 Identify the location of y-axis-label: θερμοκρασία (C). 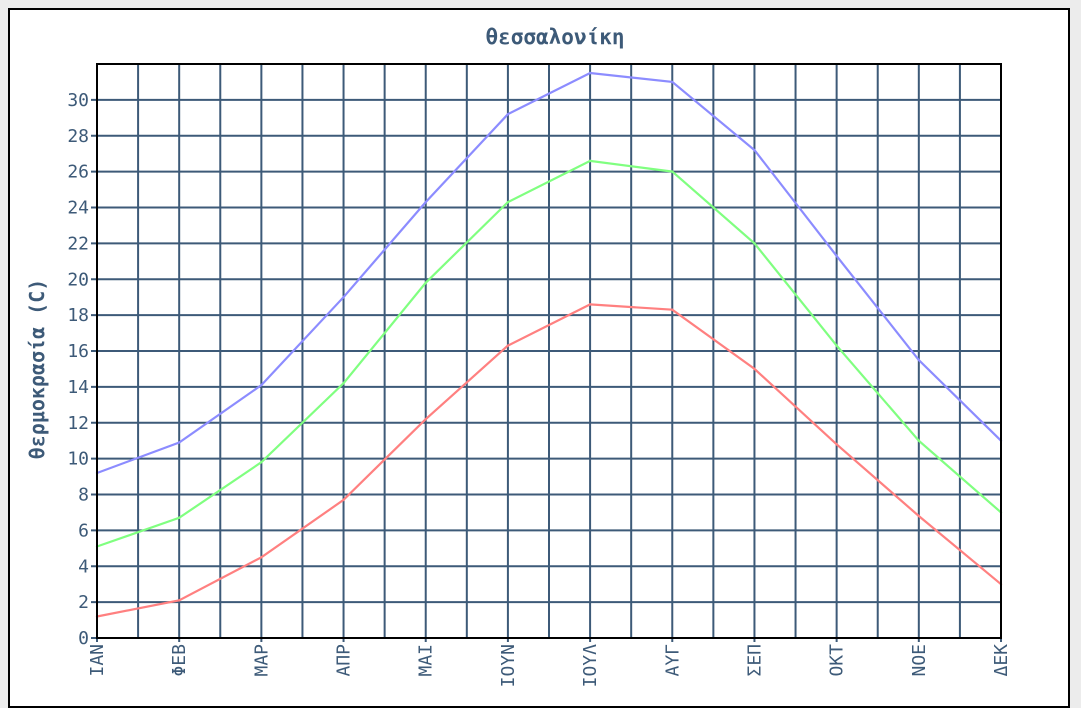
(37, 369).